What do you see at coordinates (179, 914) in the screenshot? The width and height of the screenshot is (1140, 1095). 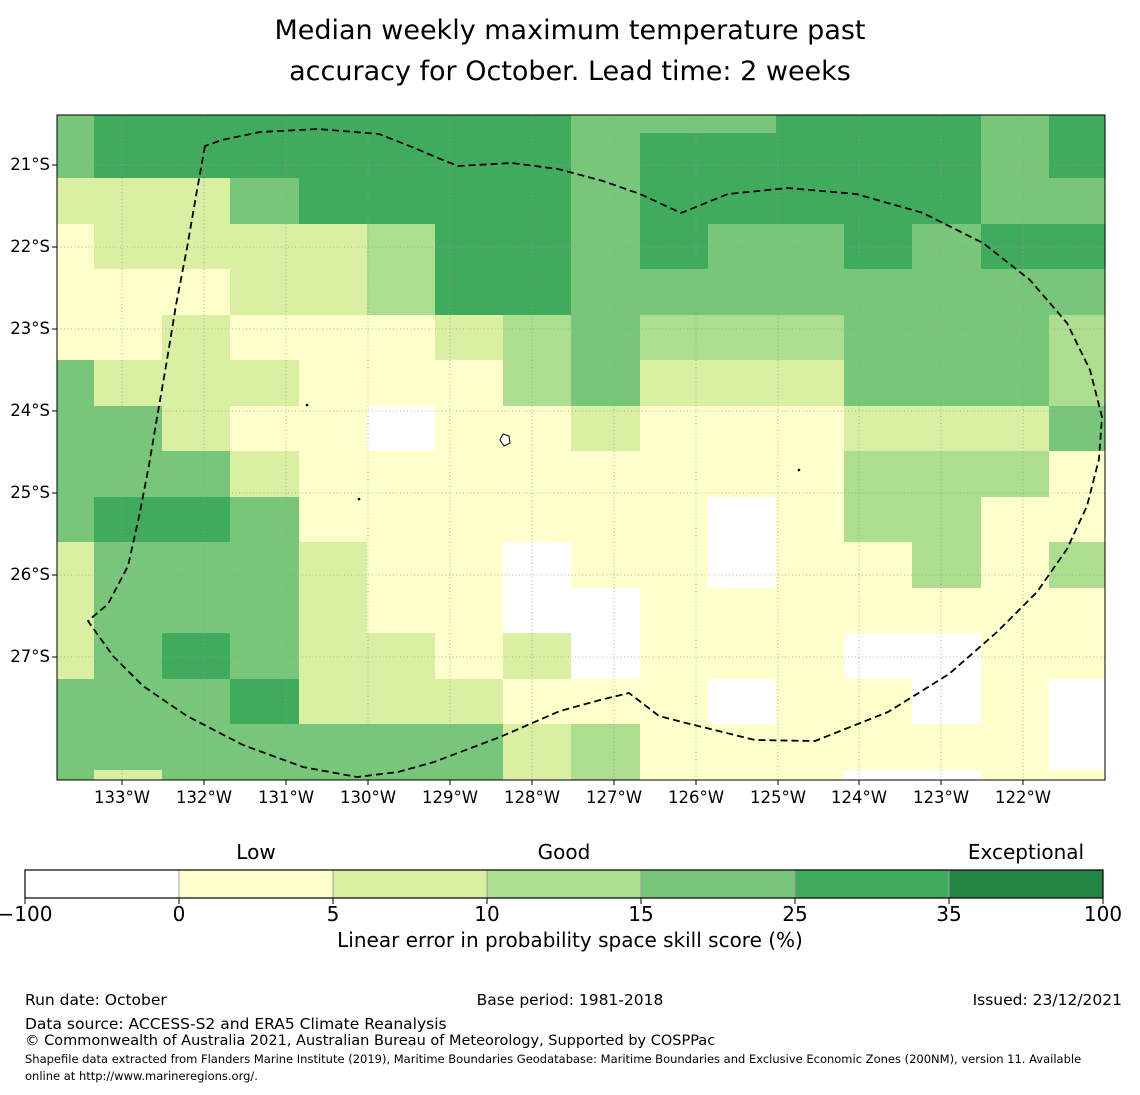 I see `colorbar-tick-label: 0` at bounding box center [179, 914].